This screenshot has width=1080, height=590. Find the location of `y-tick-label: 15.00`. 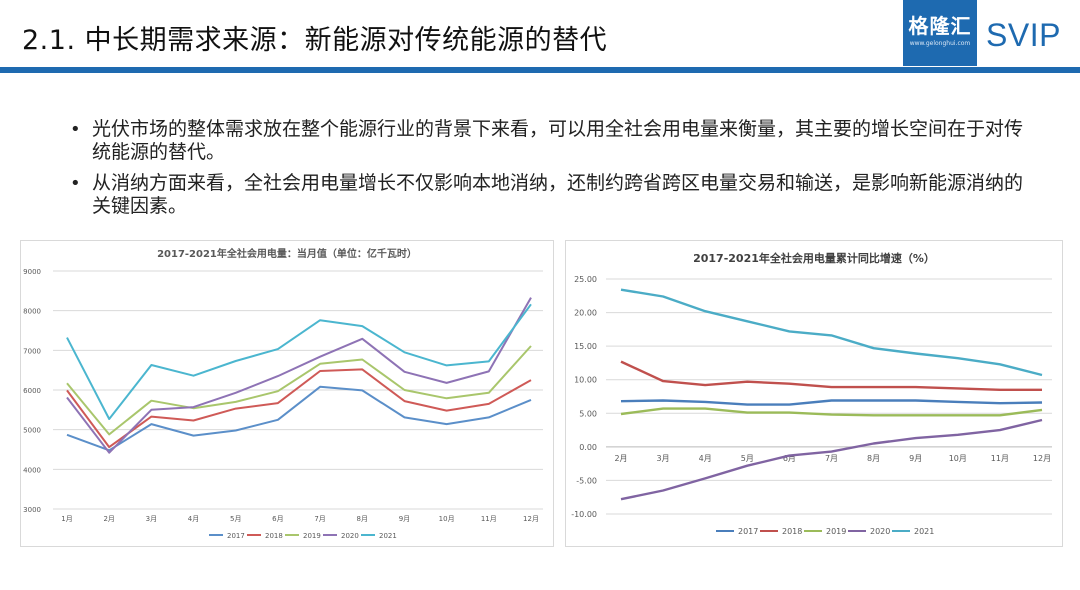

y-tick-label: 15.00 is located at coordinates (585, 346).